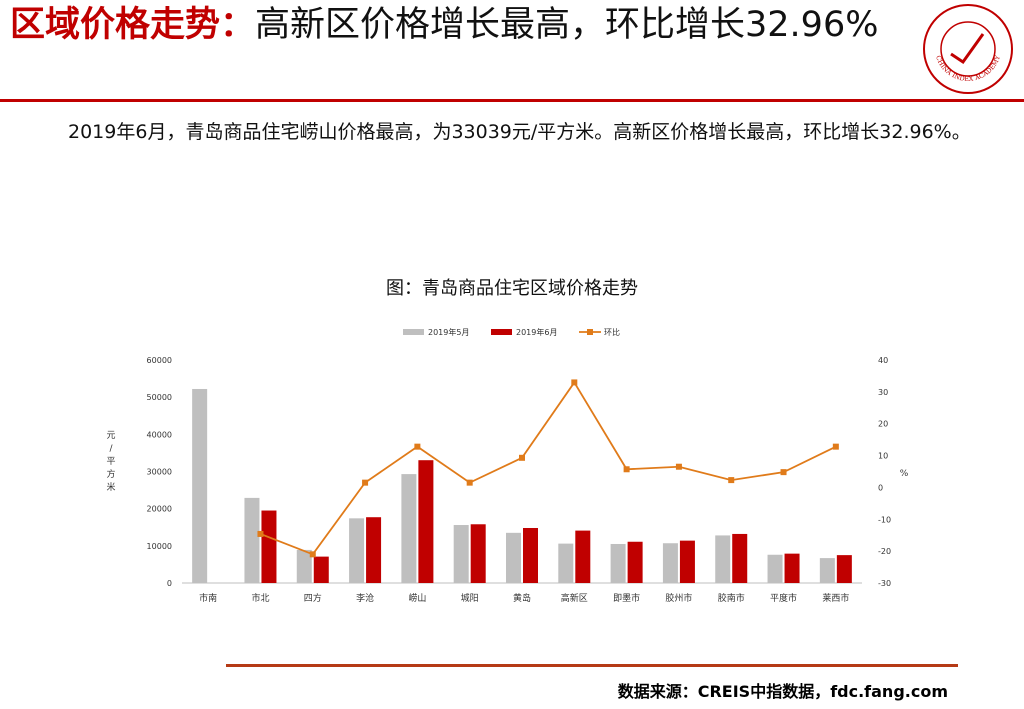 This screenshot has height=709, width=1024. What do you see at coordinates (159, 546) in the screenshot?
I see `y-tick-label: 10000` at bounding box center [159, 546].